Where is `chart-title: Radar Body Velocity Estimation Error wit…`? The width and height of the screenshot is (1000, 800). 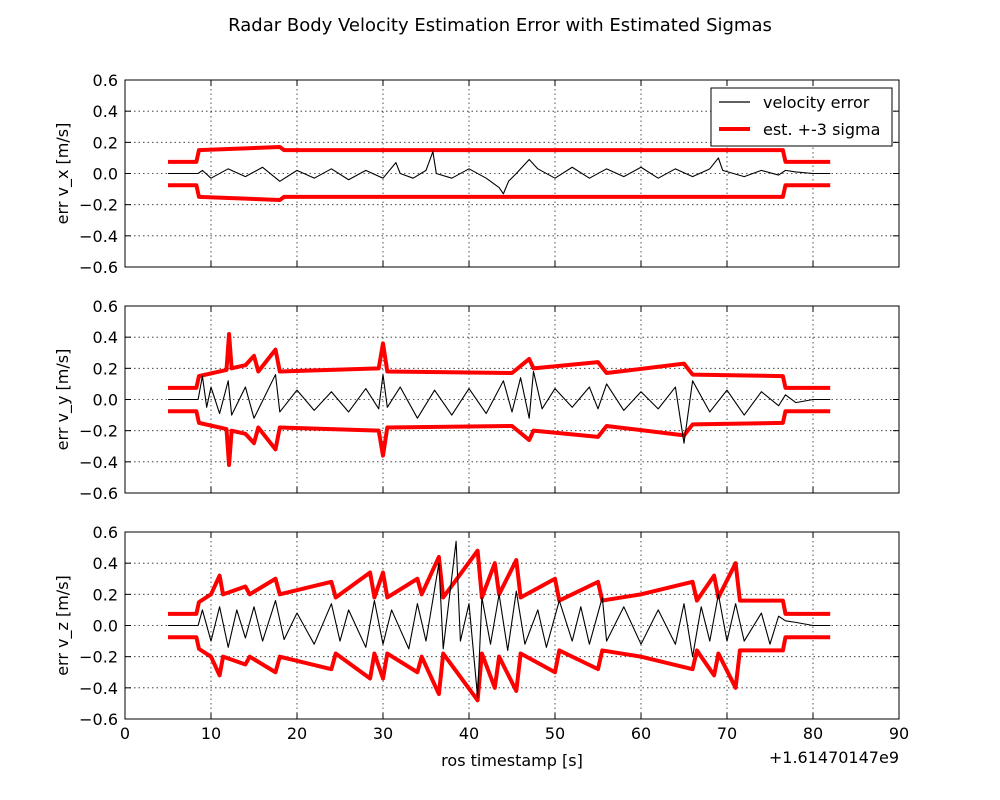 chart-title: Radar Body Velocity Estimation Error wit… is located at coordinates (500, 25).